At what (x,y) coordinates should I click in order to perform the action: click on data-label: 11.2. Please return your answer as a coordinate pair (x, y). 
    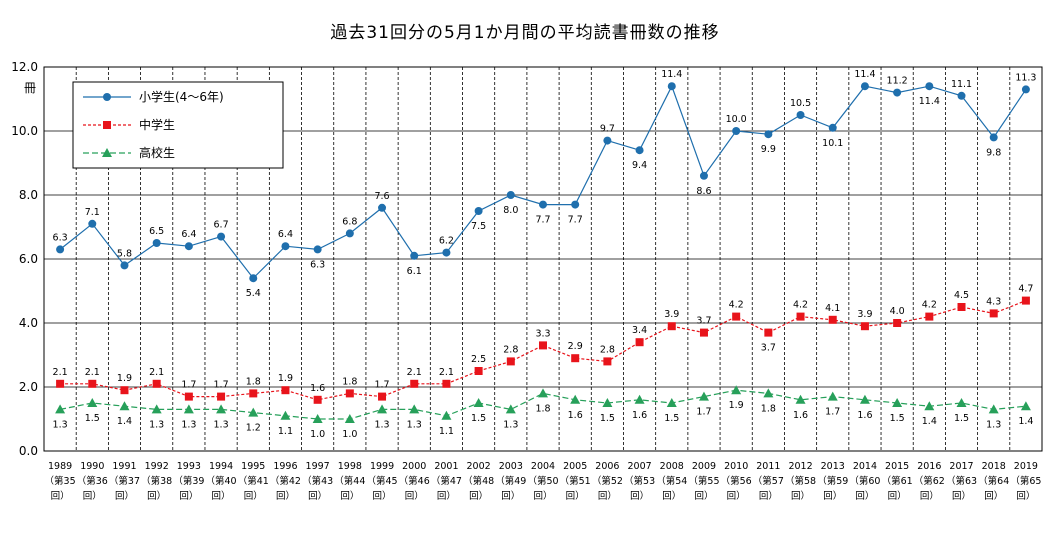
    Looking at the image, I should click on (897, 81).